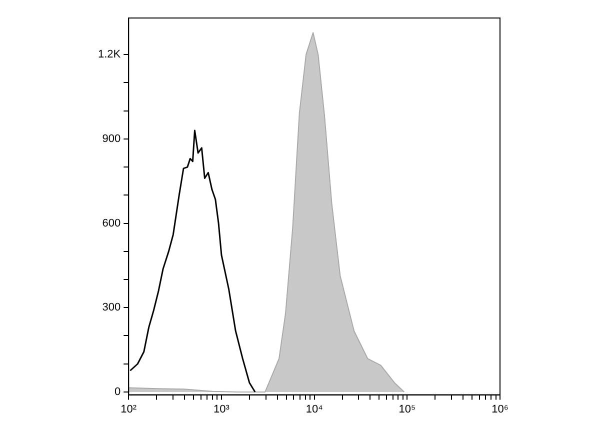  I want to click on x-tick-label: 10⁶, so click(500, 409).